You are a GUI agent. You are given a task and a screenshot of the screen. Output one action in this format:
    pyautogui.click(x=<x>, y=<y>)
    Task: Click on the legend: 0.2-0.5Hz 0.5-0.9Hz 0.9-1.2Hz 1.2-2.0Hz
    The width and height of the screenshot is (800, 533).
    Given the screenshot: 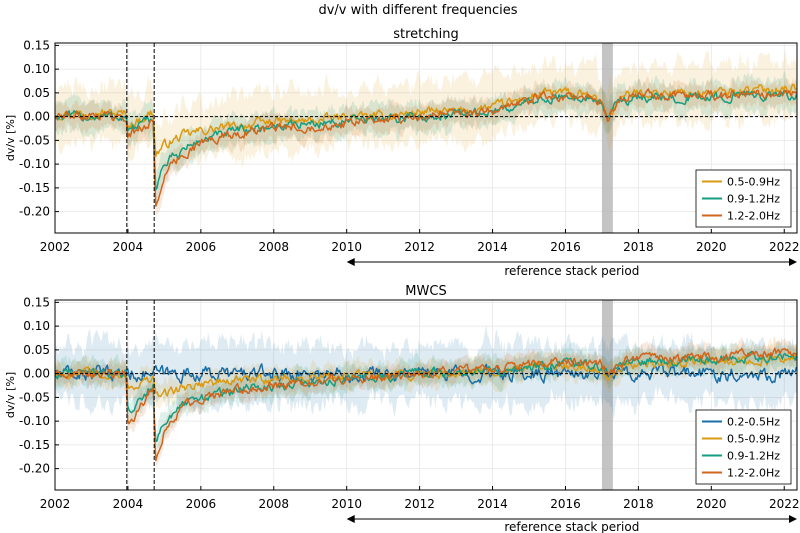 What is the action you would take?
    pyautogui.click(x=743, y=447)
    